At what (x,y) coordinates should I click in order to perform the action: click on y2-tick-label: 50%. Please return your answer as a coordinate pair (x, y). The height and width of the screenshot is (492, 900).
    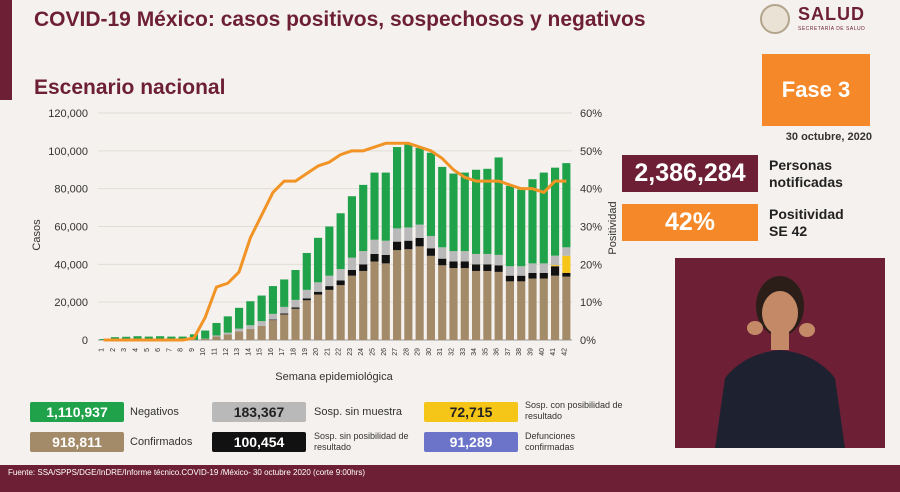
    Looking at the image, I should click on (591, 152).